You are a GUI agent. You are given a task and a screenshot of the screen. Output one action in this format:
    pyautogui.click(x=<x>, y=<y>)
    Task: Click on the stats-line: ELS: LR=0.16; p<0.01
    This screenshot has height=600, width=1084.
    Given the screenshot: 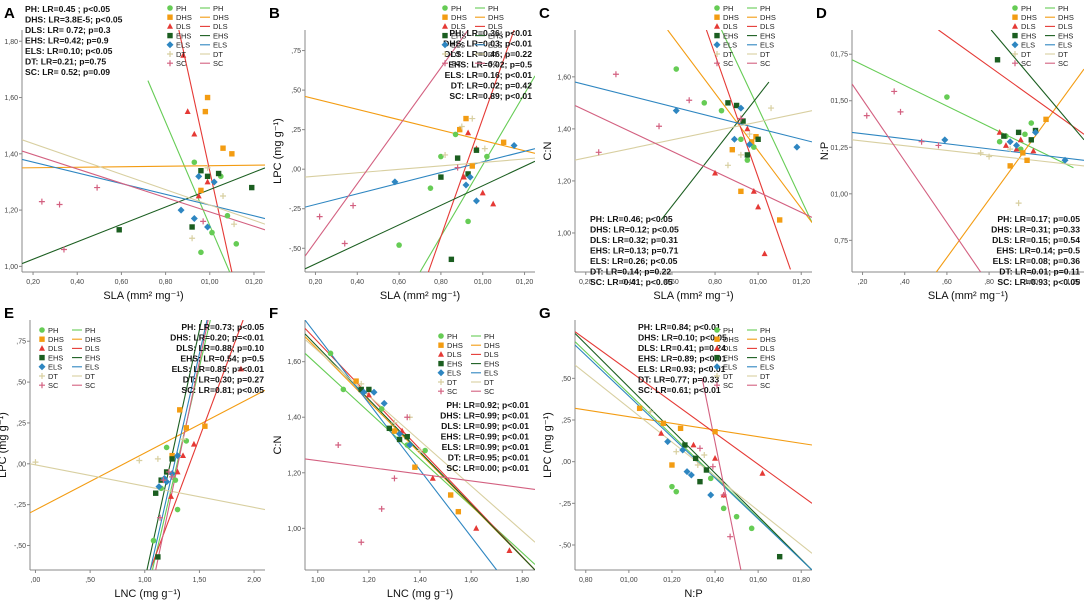 What is the action you would take?
    pyautogui.click(x=489, y=75)
    